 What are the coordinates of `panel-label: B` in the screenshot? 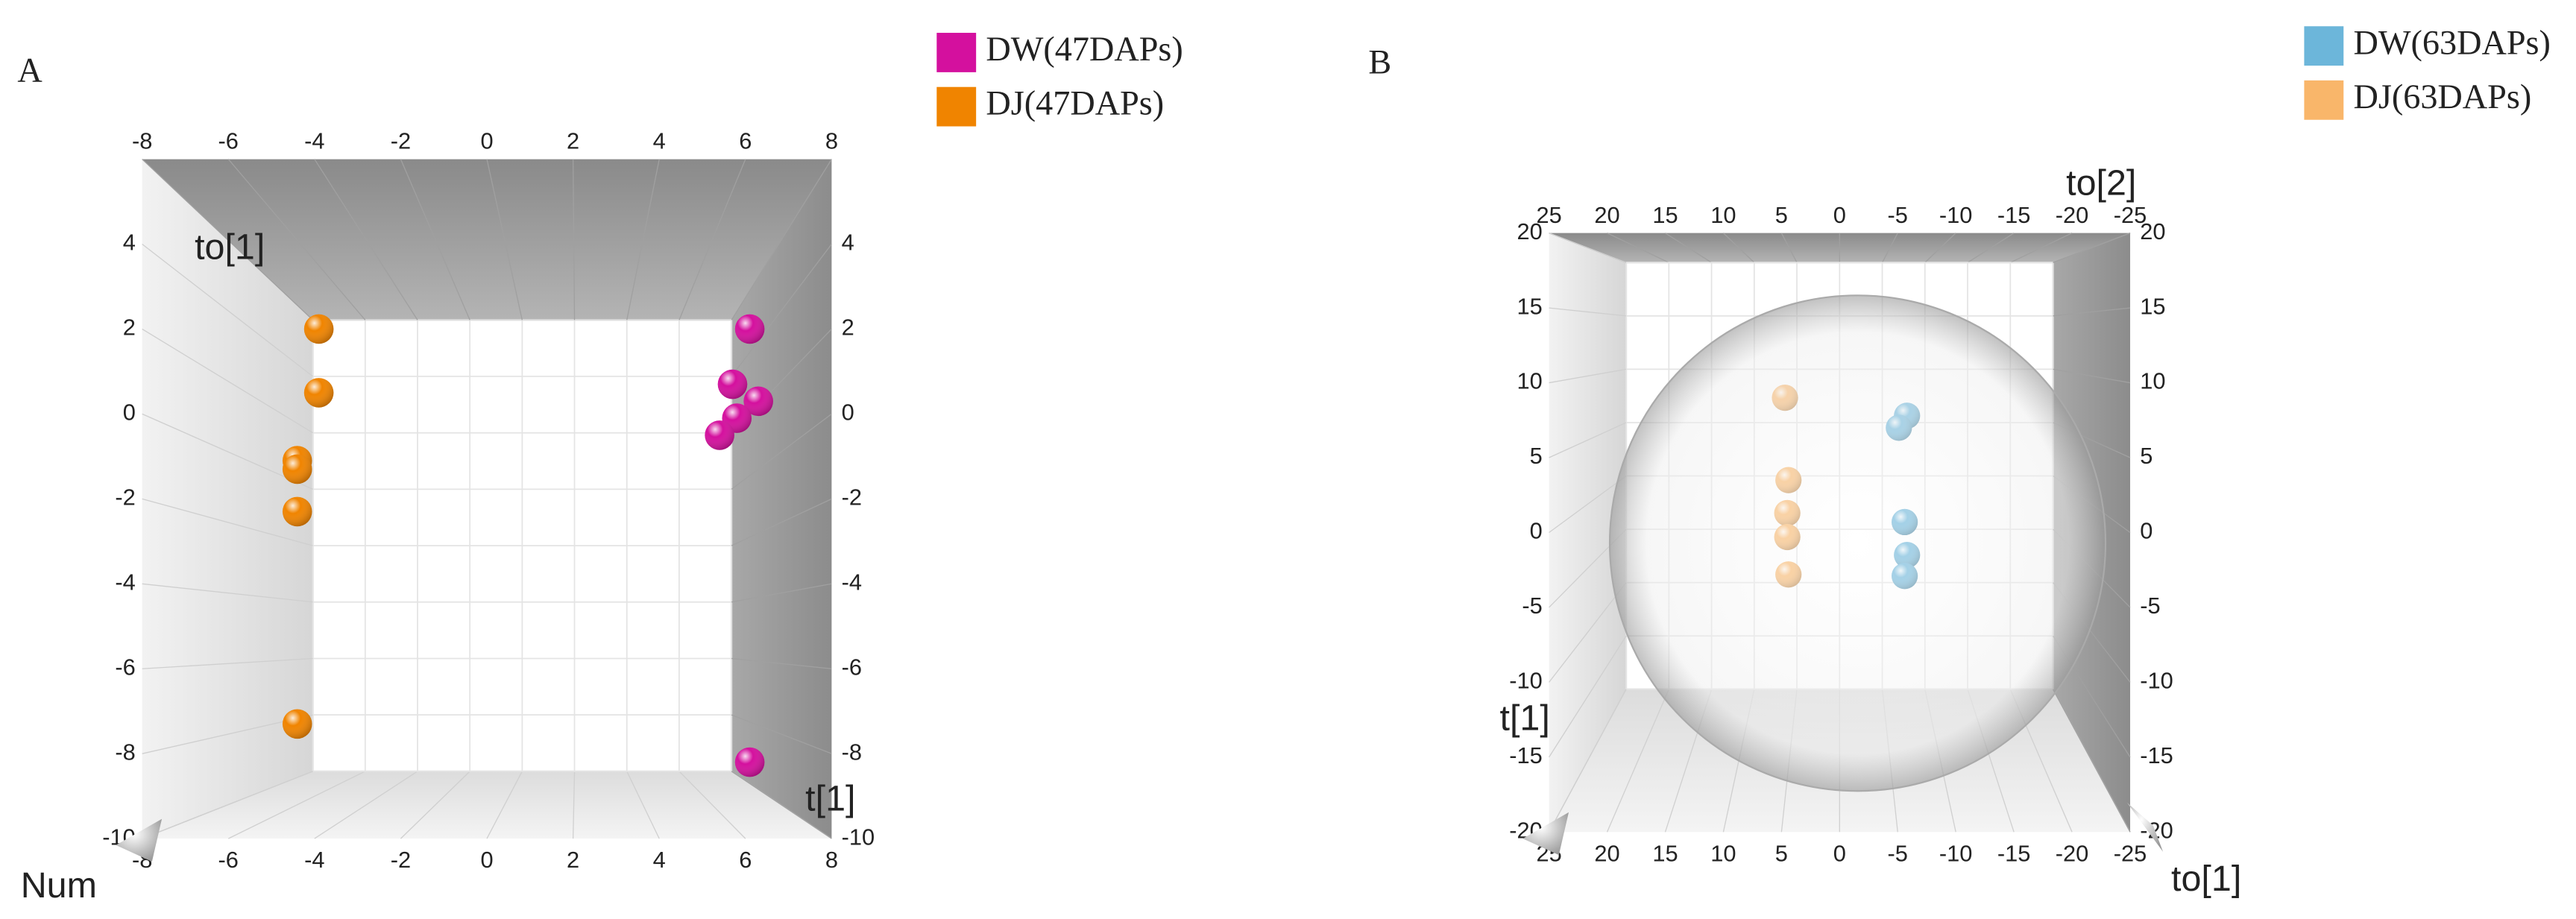 It's located at (1379, 62).